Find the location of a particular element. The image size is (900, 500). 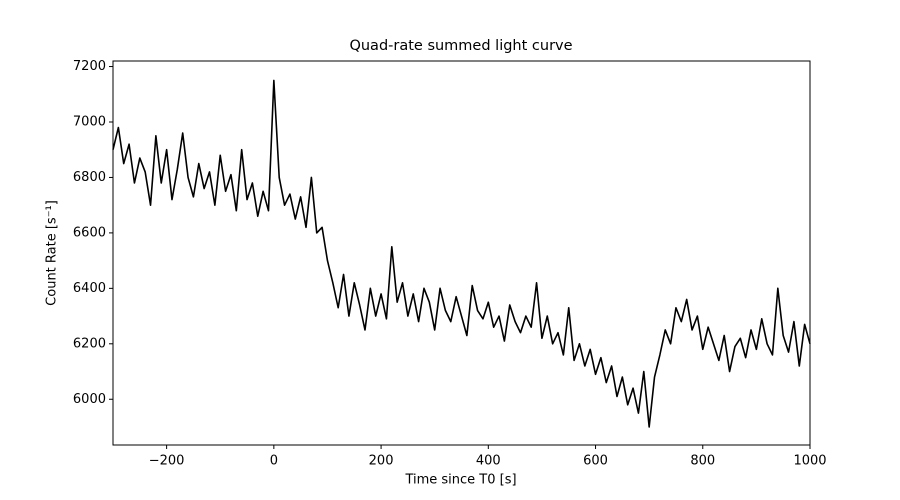

y-axis-label: Count Rate [s⁻¹] is located at coordinates (52, 253).